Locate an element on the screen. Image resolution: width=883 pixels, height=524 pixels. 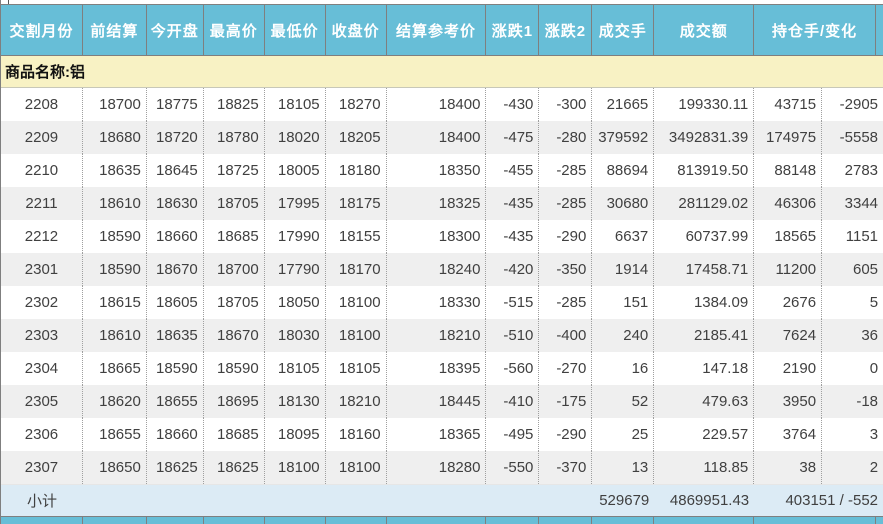
cell-close-price: 18175 is located at coordinates (356, 203).